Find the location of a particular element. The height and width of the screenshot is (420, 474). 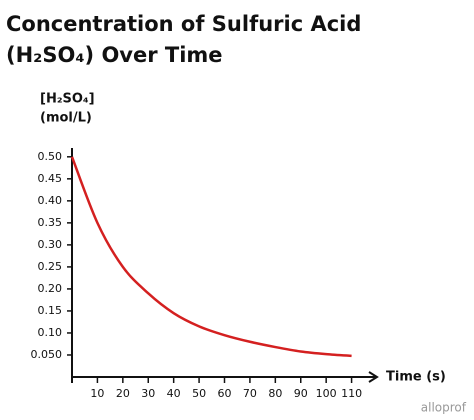

y-tick-label: 0.40 is located at coordinates (50, 200).